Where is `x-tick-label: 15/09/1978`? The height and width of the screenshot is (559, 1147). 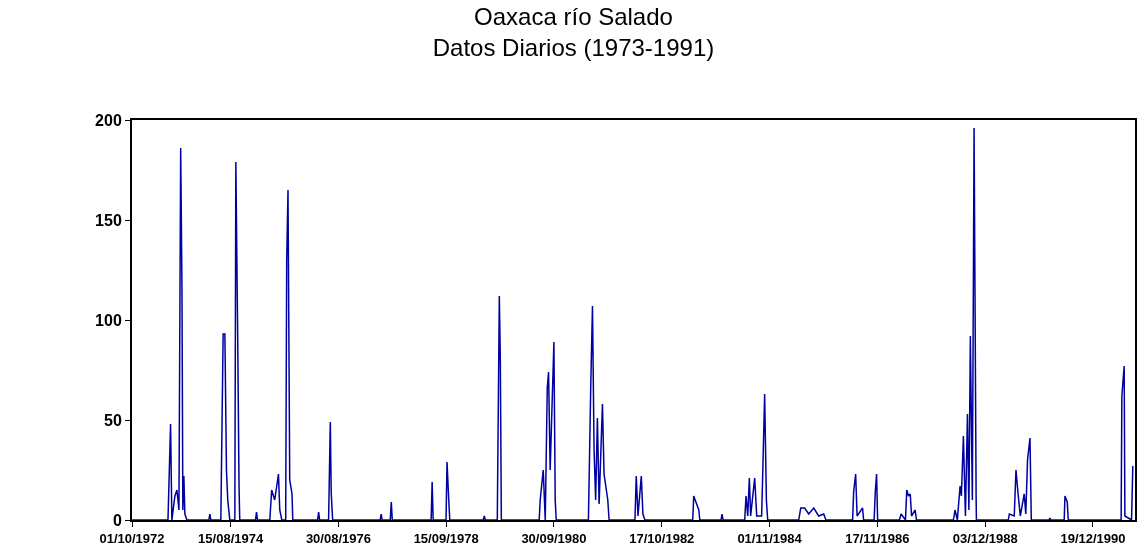
x-tick-label: 15/09/1978 is located at coordinates (446, 538).